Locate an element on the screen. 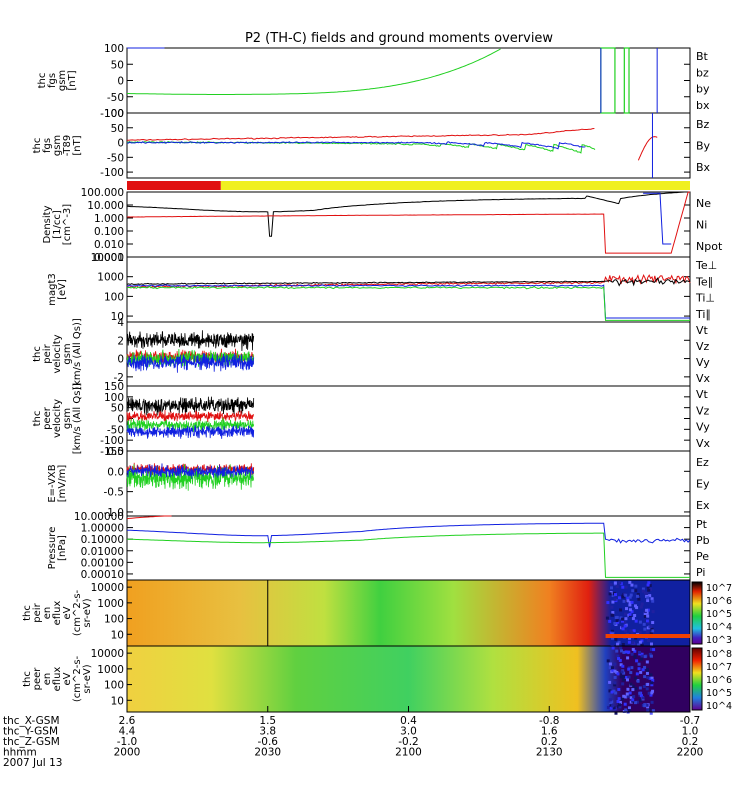 Image resolution: width=750 pixels, height=800 pixels. y-tick-label-peerspec: 100 is located at coordinates (114, 686).